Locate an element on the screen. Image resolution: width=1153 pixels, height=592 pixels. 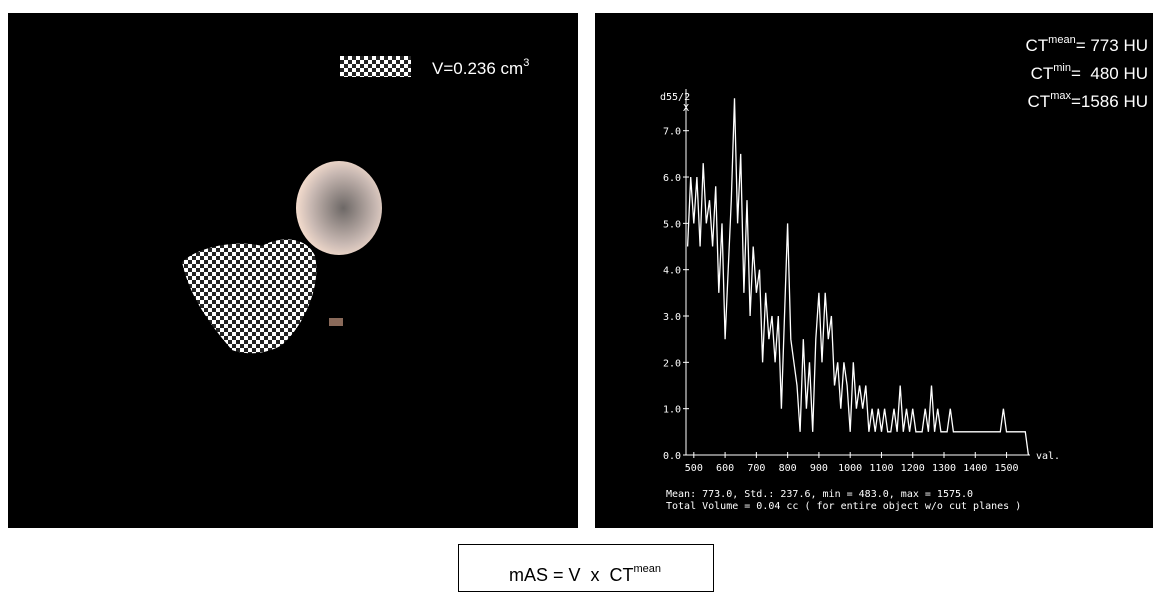
x-tick-label: 1300 is located at coordinates (944, 468).